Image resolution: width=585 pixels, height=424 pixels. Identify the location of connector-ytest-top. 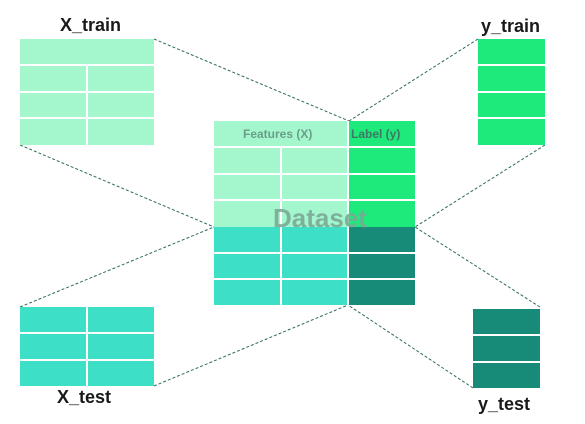
(477, 267).